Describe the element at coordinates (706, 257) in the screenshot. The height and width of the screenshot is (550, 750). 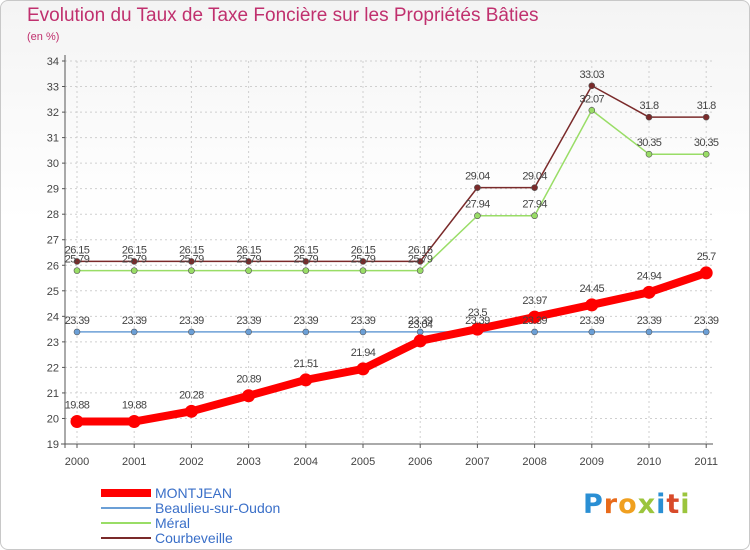
I see `data-label-montjean: 25.7` at that location.